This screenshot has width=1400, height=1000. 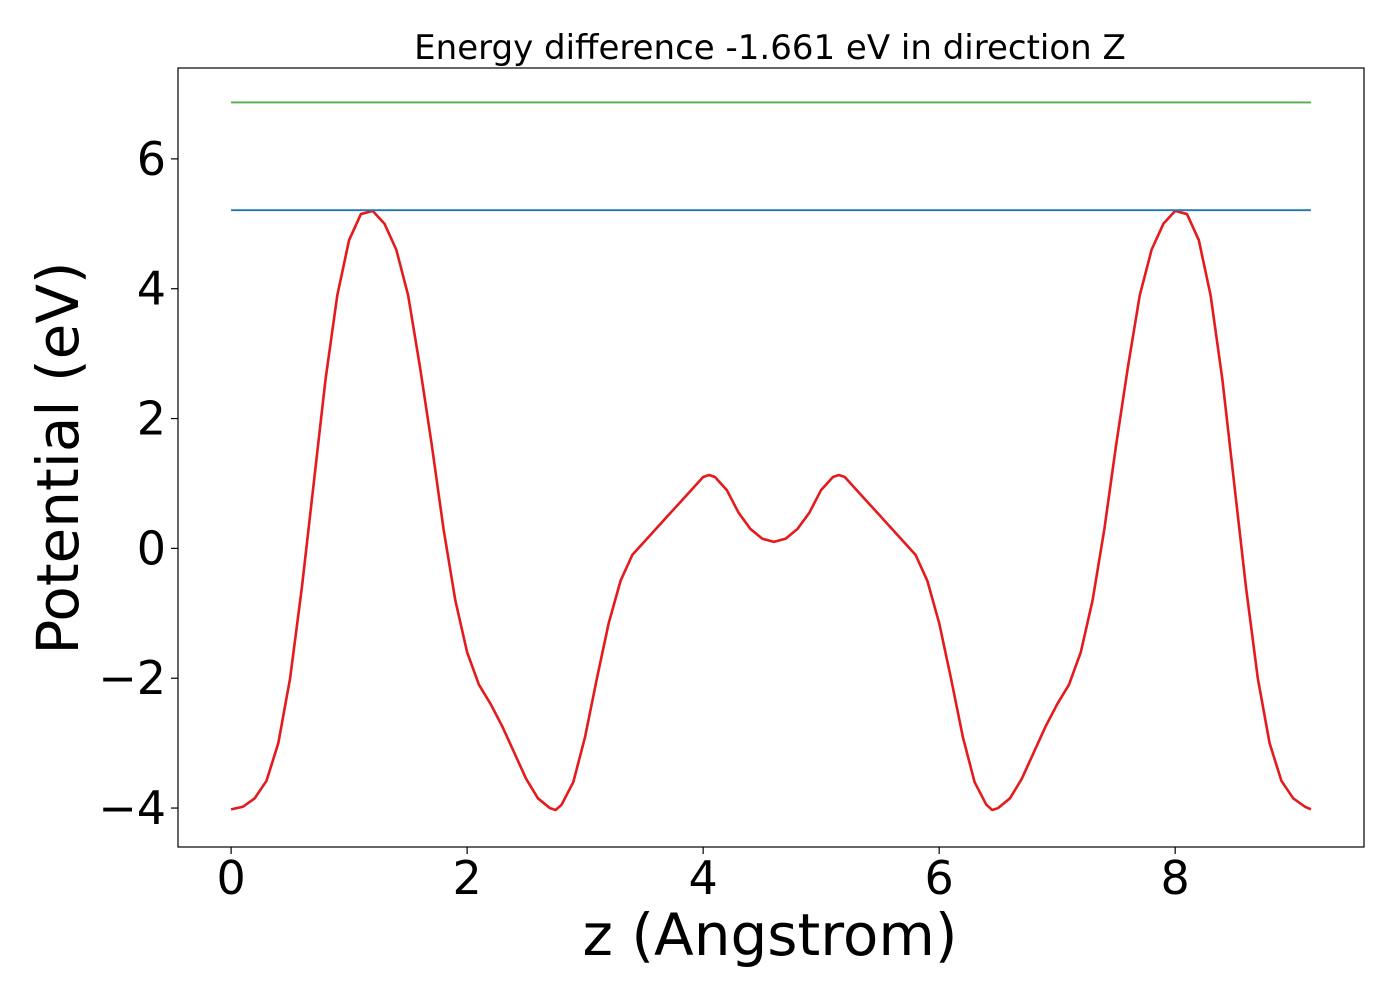 What do you see at coordinates (230, 878) in the screenshot?
I see `x-tick-label: 0` at bounding box center [230, 878].